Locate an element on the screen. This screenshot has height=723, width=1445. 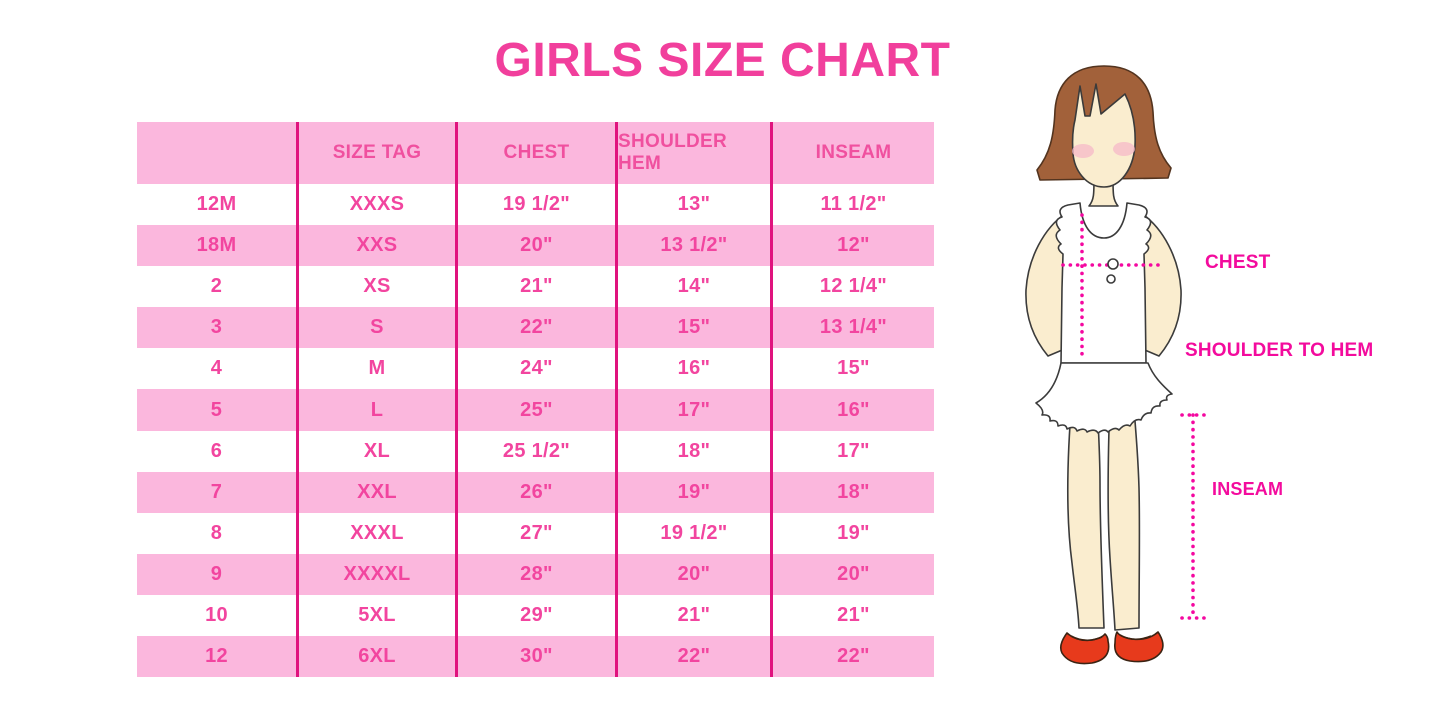
table-row: 6 XL 25 1/2" 18" 17" is located at coordinates (535, 451).